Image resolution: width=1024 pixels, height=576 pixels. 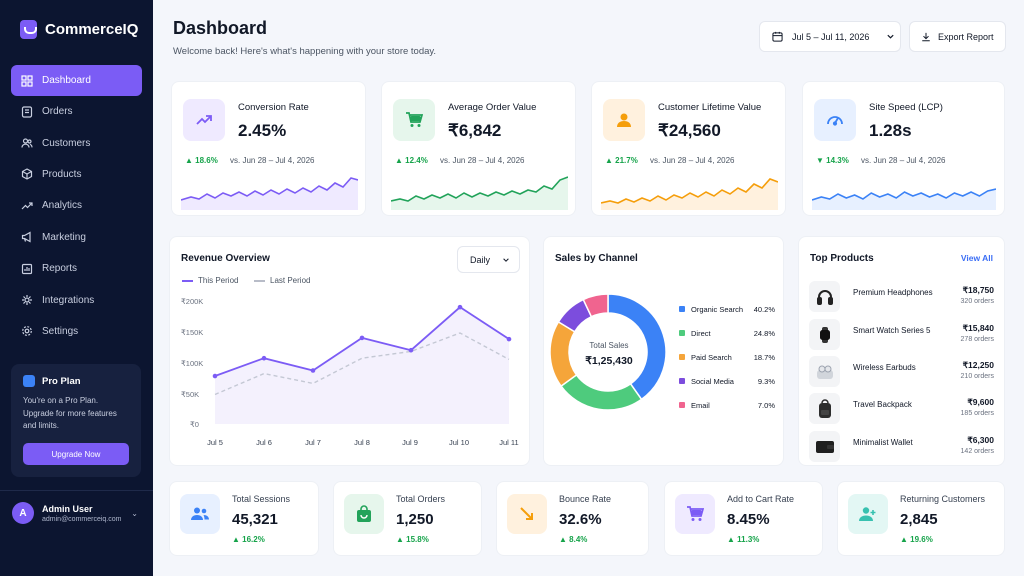 I want to click on product-row: Smart Watch Series 5 ₹15,840 278 orders, so click(x=901, y=335).